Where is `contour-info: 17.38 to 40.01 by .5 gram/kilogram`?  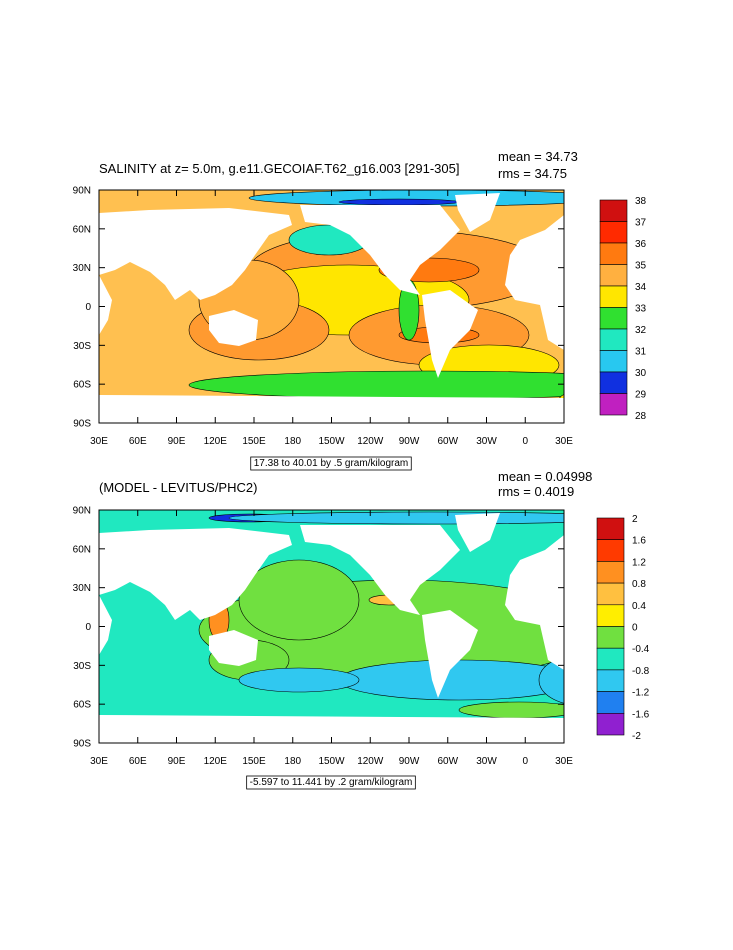 contour-info: 17.38 to 40.01 by .5 gram/kilogram is located at coordinates (331, 463).